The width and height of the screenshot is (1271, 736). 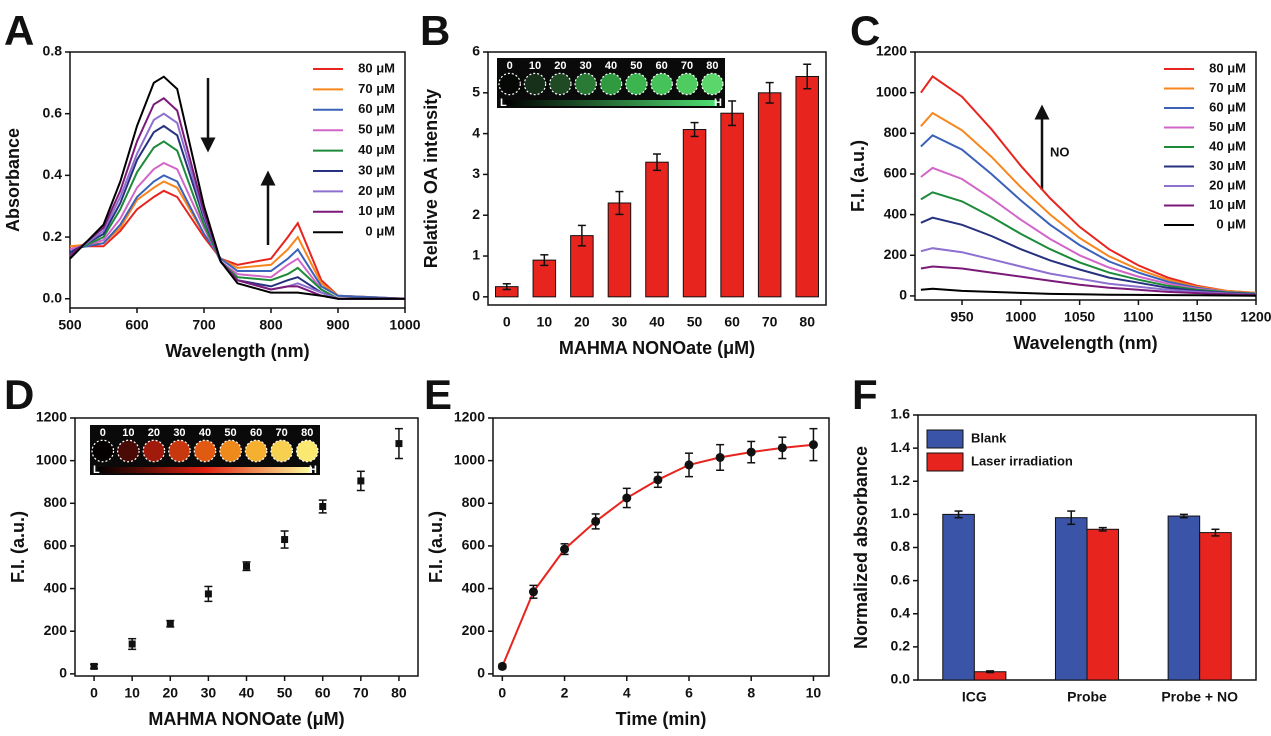 I want to click on legend-label: 10 μM, so click(x=1227, y=204).